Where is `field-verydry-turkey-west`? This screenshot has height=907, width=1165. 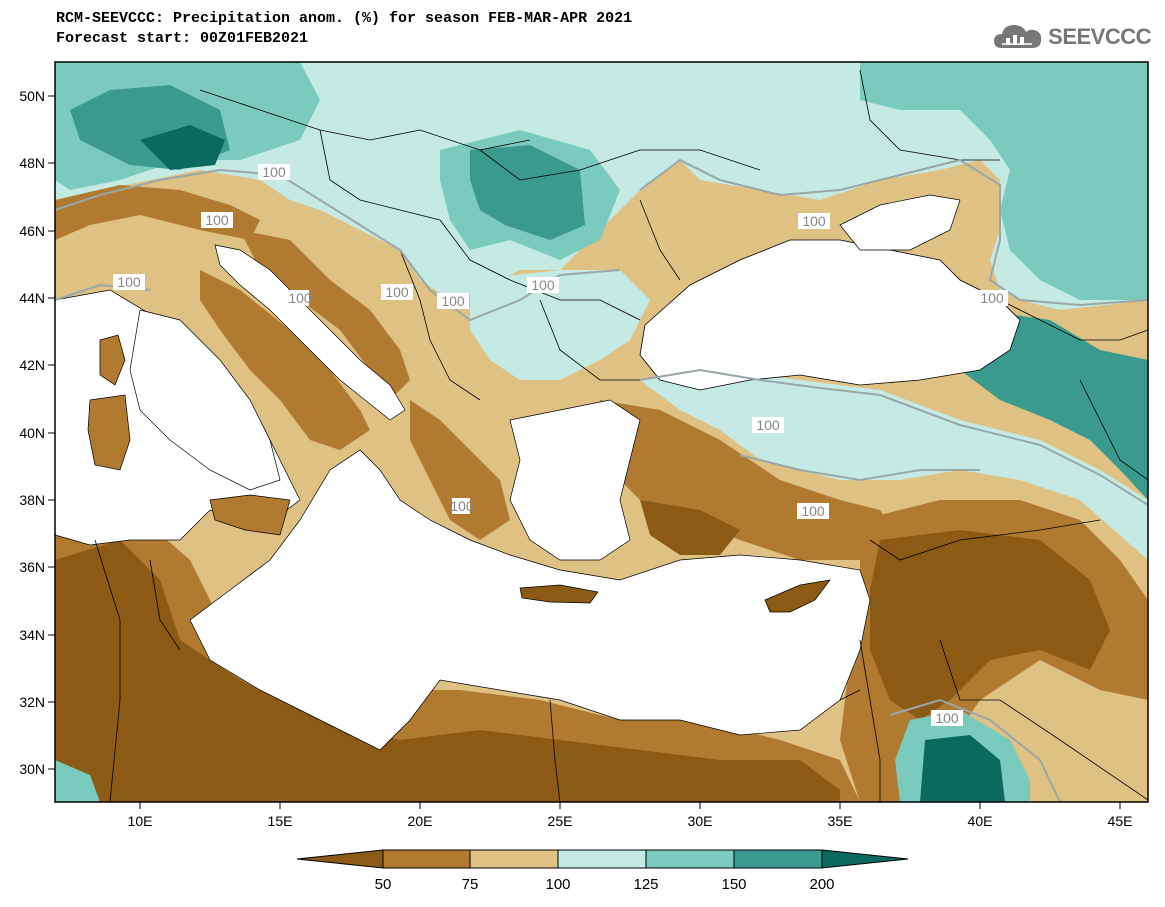 field-verydry-turkey-west is located at coordinates (690, 527).